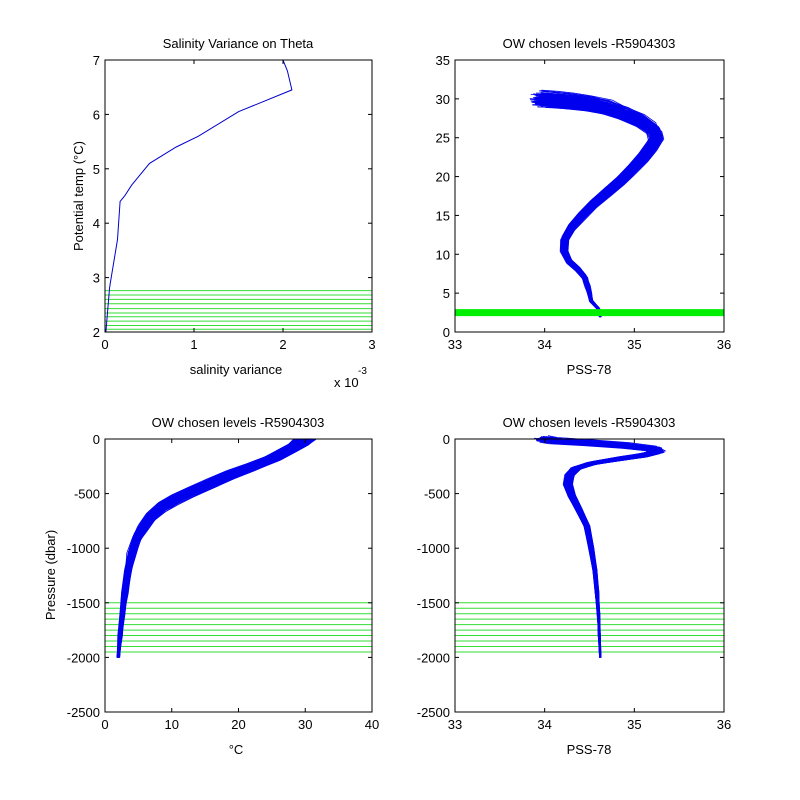 The image size is (800, 800). I want to click on p4-ticks: 33 34 35 36 -2500 -2000 -1500 -1000 -500 0, so click(574, 582).